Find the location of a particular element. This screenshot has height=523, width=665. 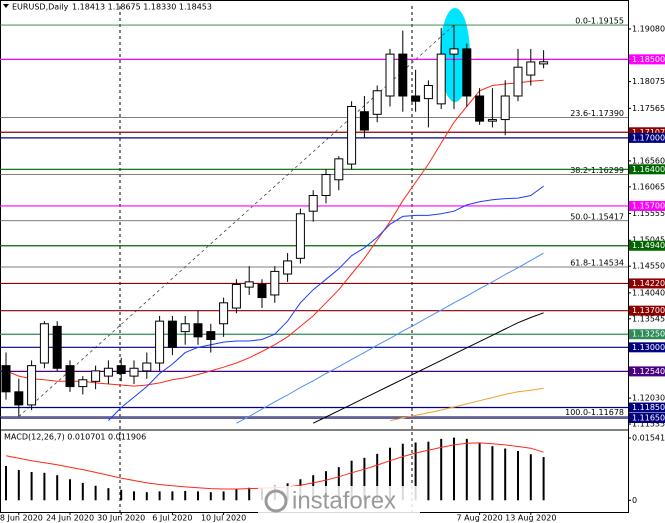

level-label: 1.14940 is located at coordinates (648, 245).